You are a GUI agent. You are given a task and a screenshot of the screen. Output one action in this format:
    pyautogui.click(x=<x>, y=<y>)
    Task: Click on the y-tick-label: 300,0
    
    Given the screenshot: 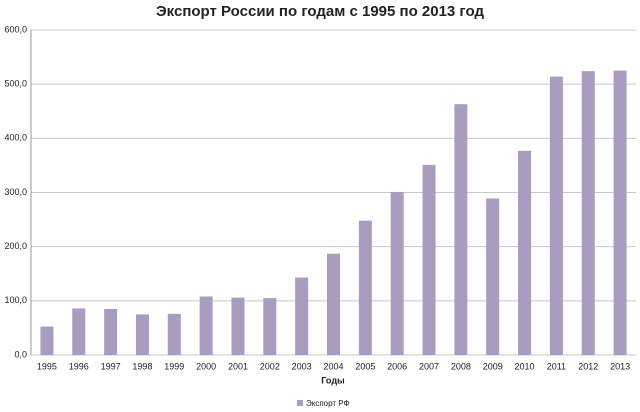 What is the action you would take?
    pyautogui.click(x=15, y=192)
    